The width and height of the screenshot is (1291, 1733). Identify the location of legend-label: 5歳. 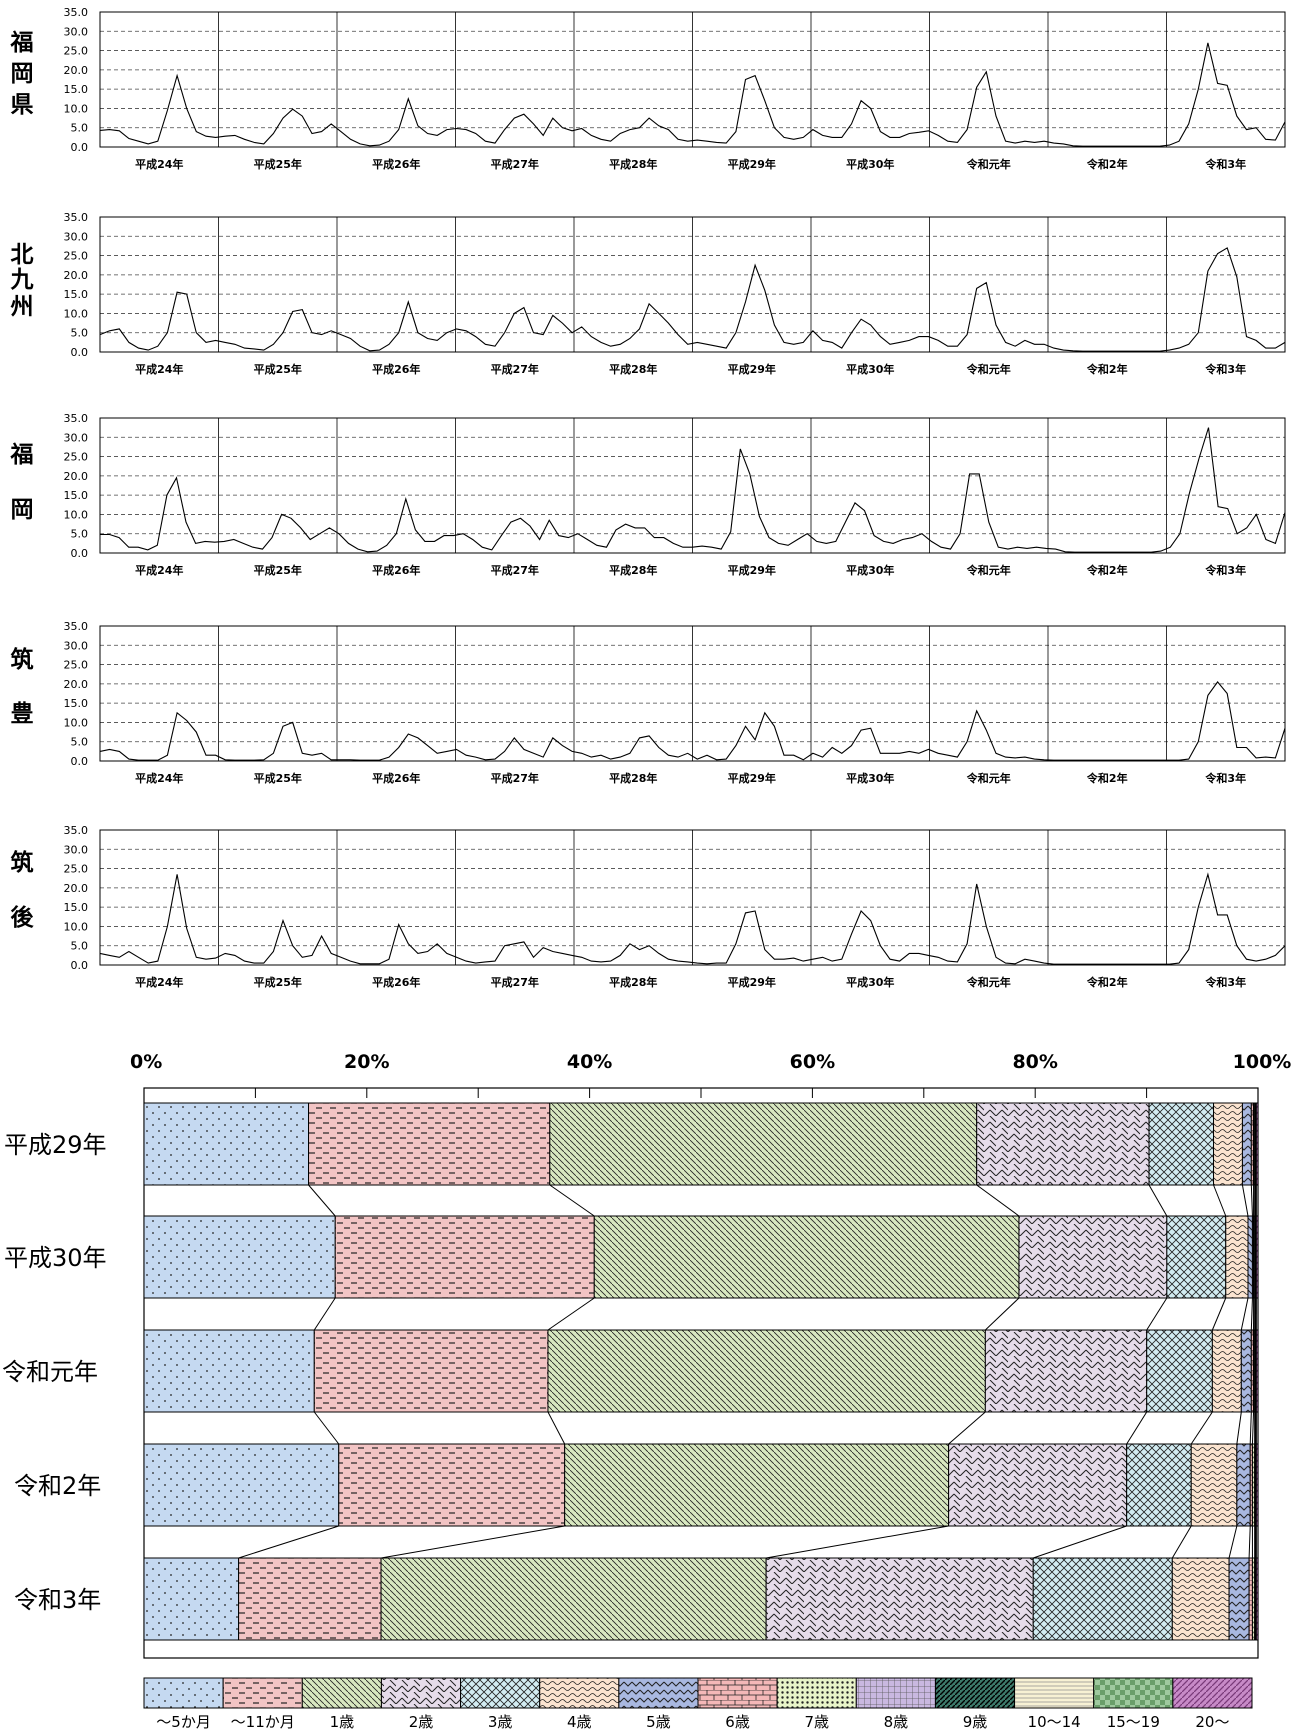
(658, 1722).